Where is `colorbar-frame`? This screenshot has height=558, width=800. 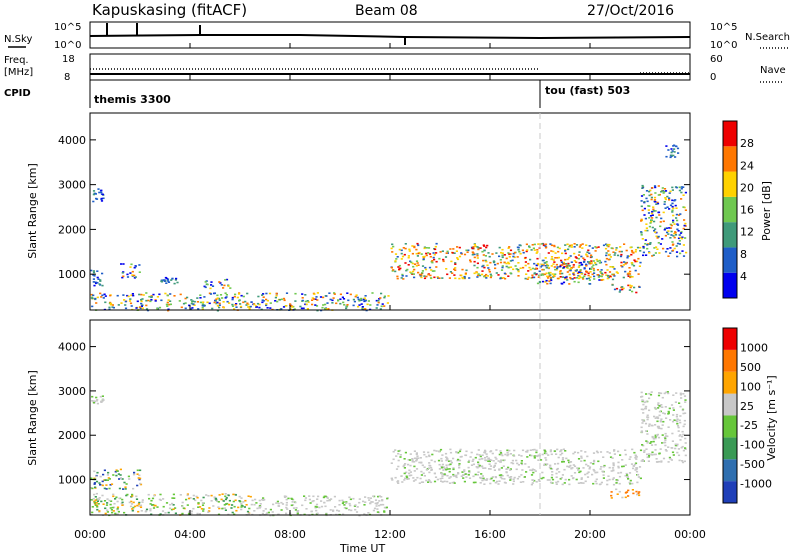 colorbar-frame is located at coordinates (730, 415).